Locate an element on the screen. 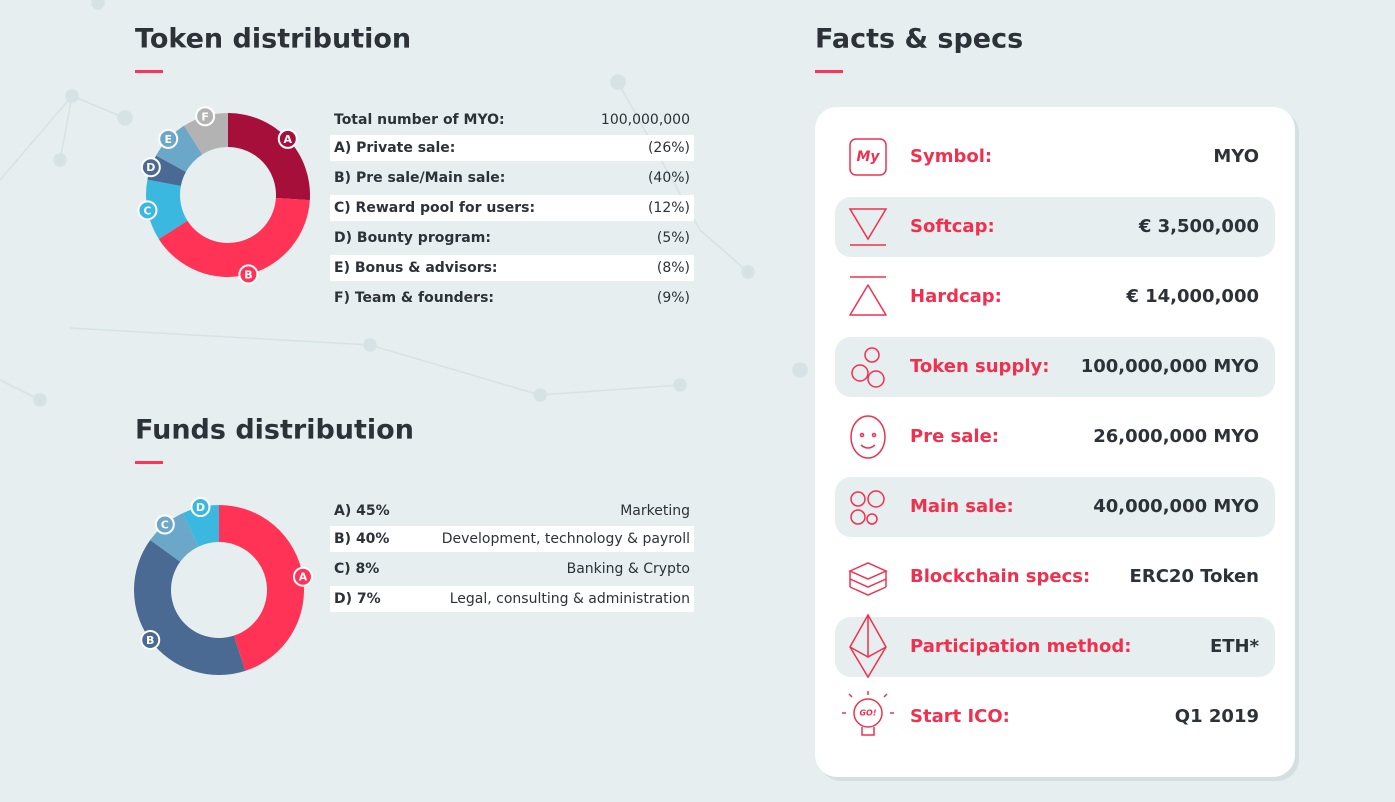 The height and width of the screenshot is (802, 1395). fact-label: Main sale: is located at coordinates (962, 506).